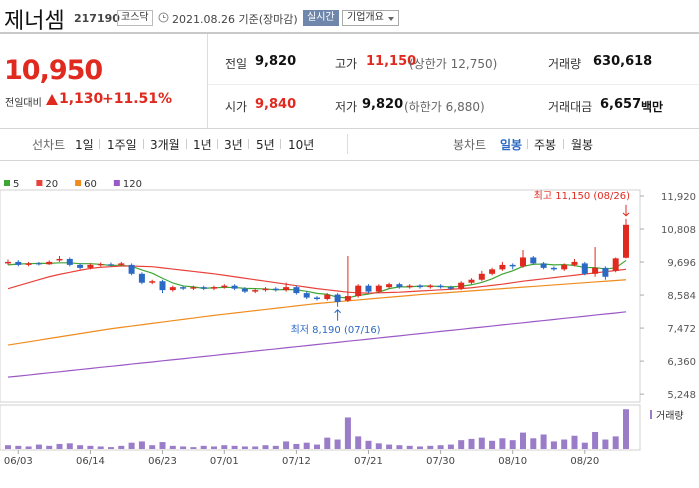 The image size is (699, 488). I want to click on y-tick-label: 11,920, so click(678, 197).